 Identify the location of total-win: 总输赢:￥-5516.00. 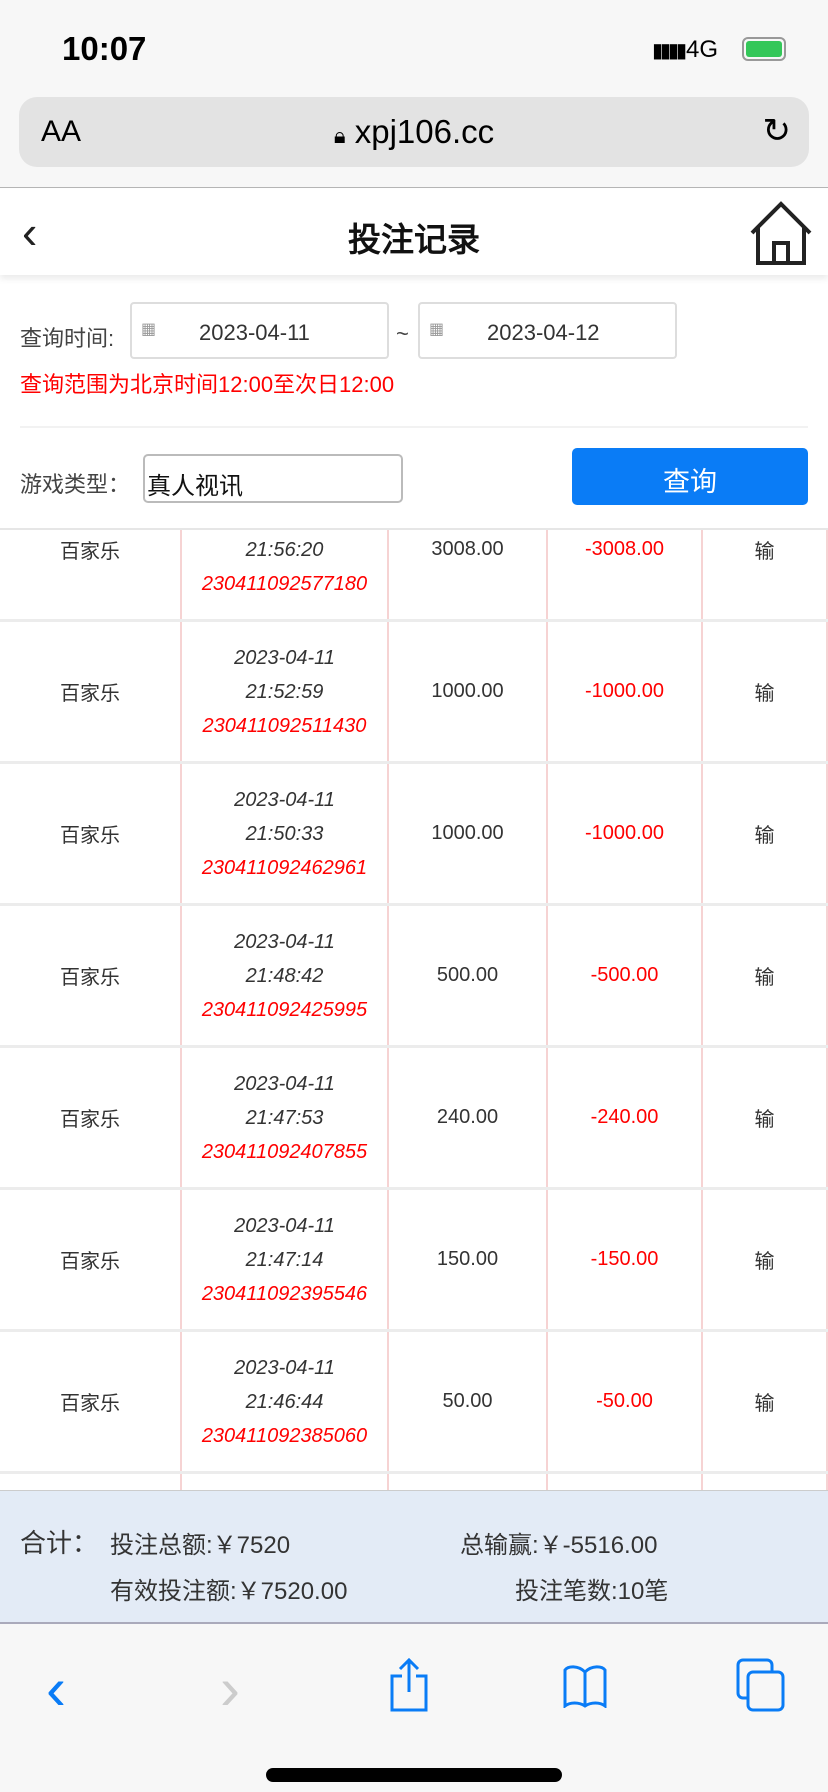
(559, 1545).